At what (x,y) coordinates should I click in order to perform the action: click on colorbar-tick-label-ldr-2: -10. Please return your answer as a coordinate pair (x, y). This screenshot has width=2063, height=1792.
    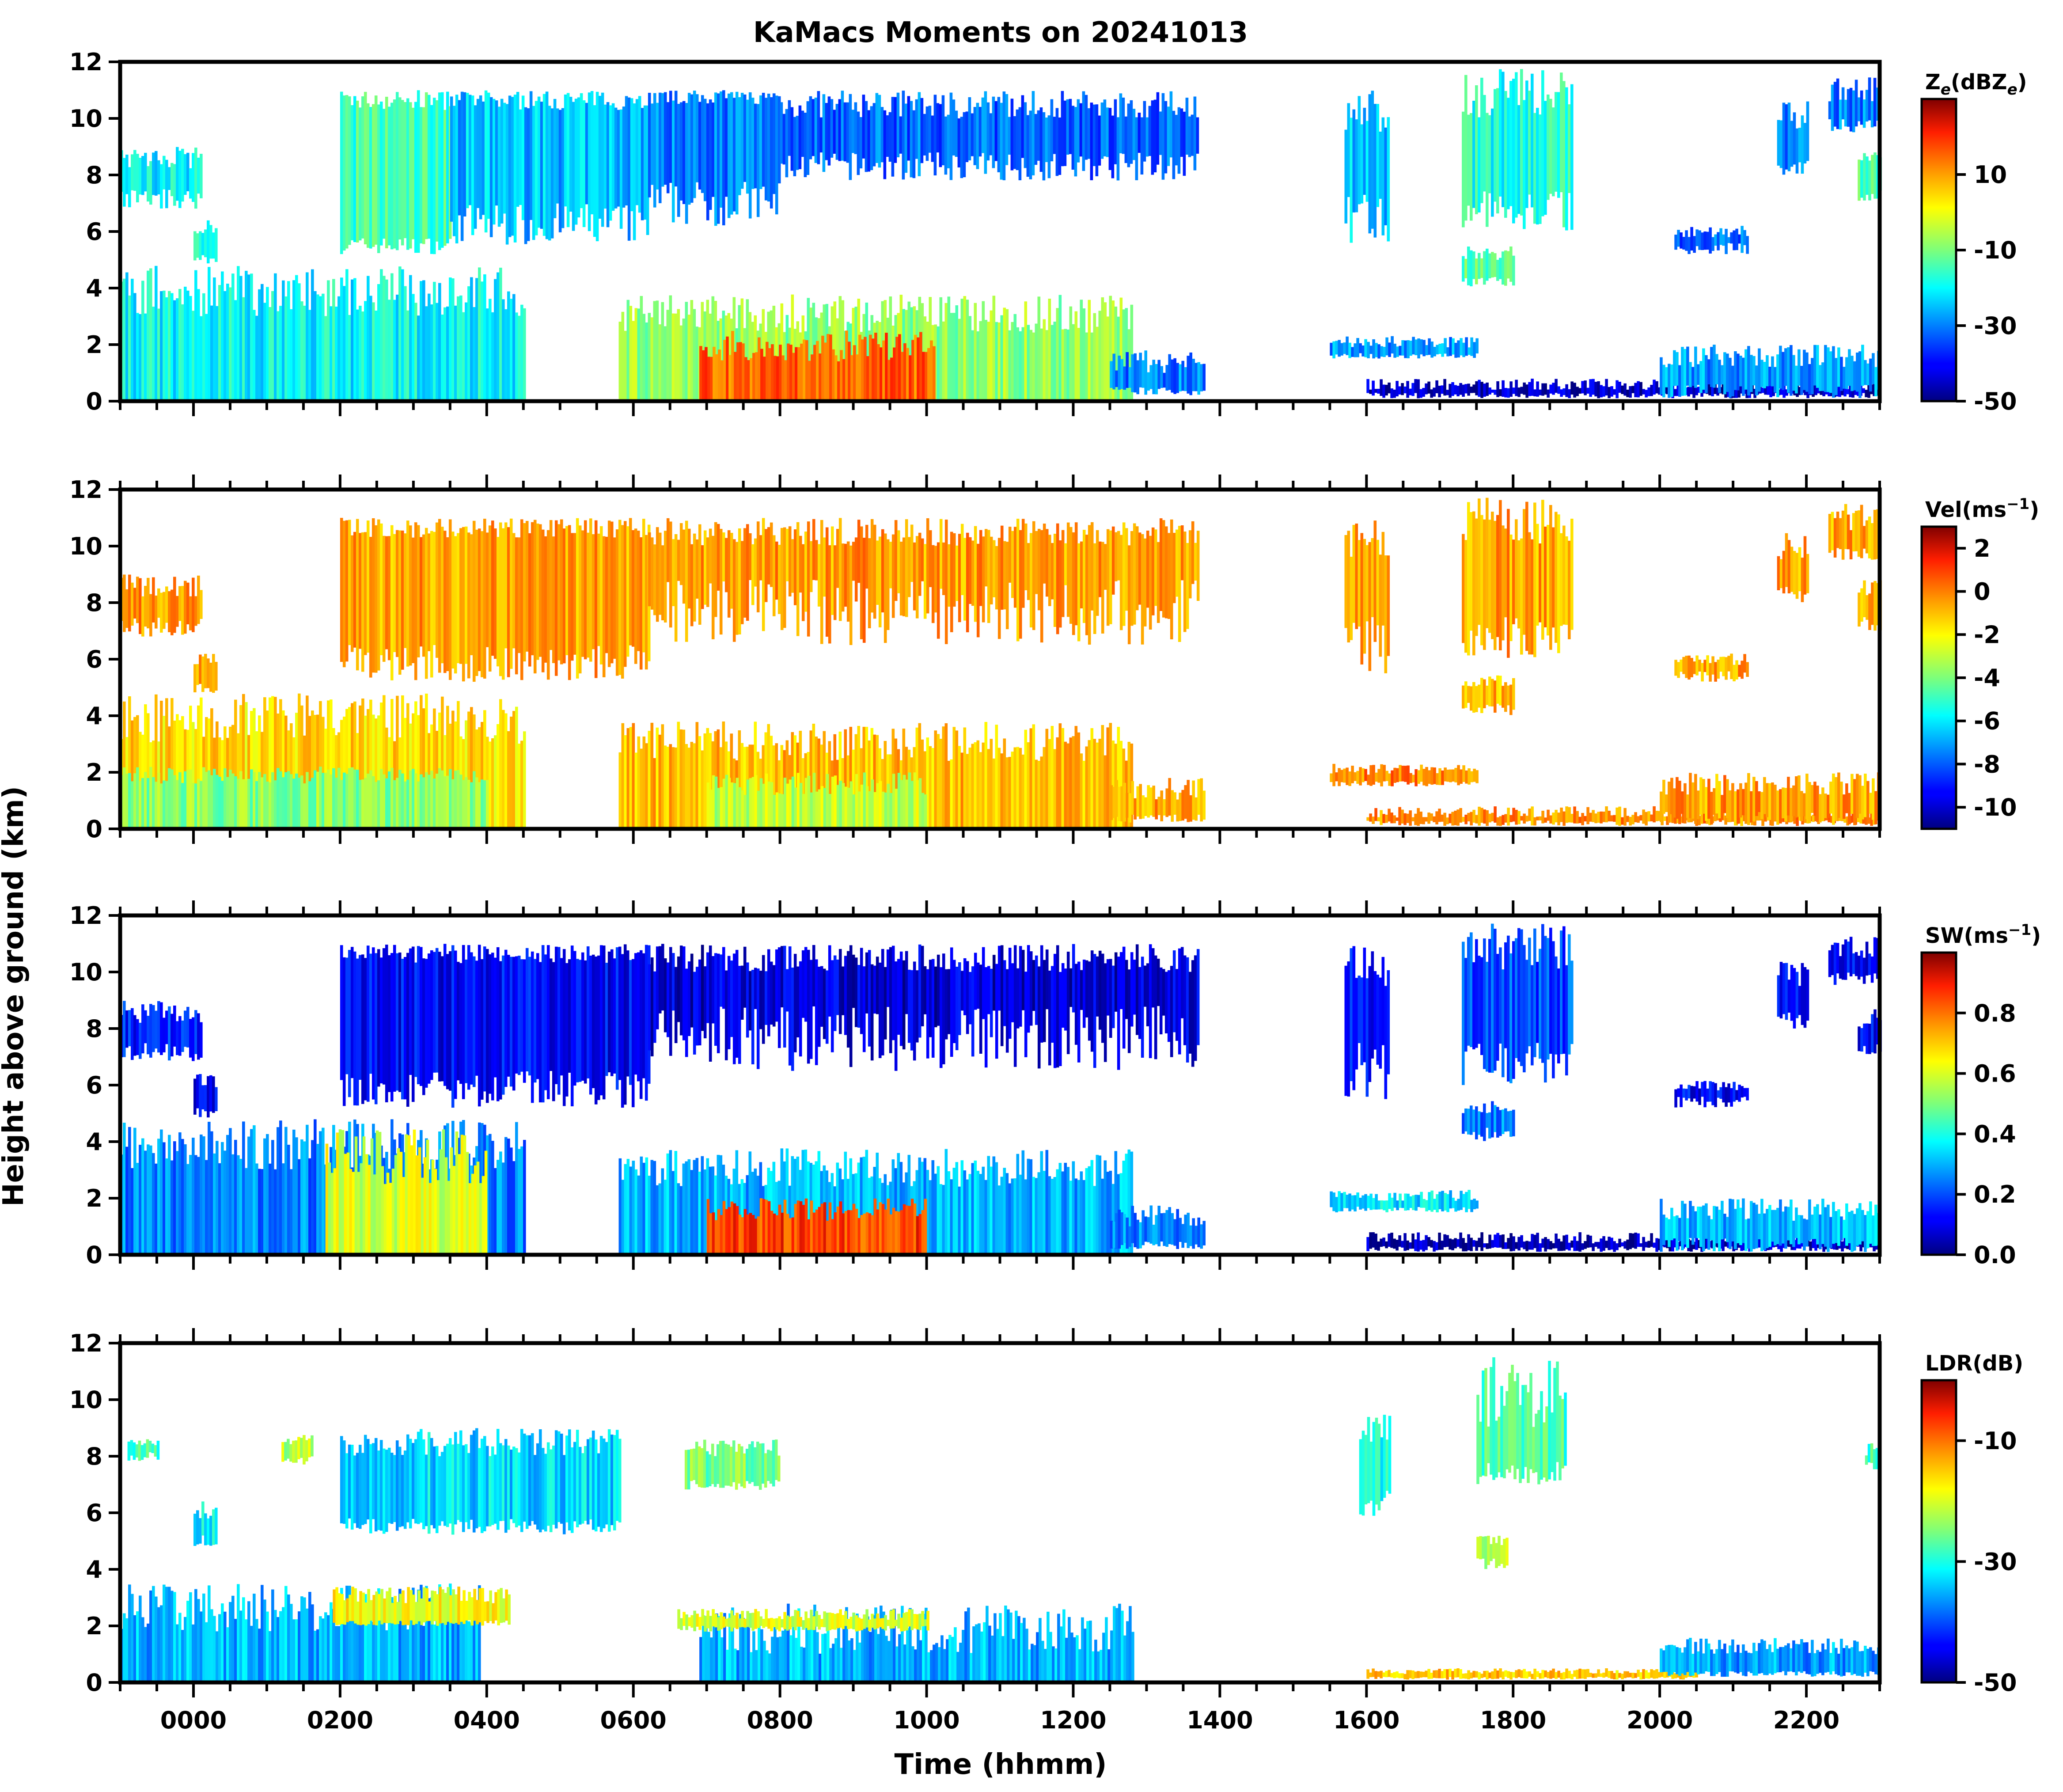
    Looking at the image, I should click on (1995, 1441).